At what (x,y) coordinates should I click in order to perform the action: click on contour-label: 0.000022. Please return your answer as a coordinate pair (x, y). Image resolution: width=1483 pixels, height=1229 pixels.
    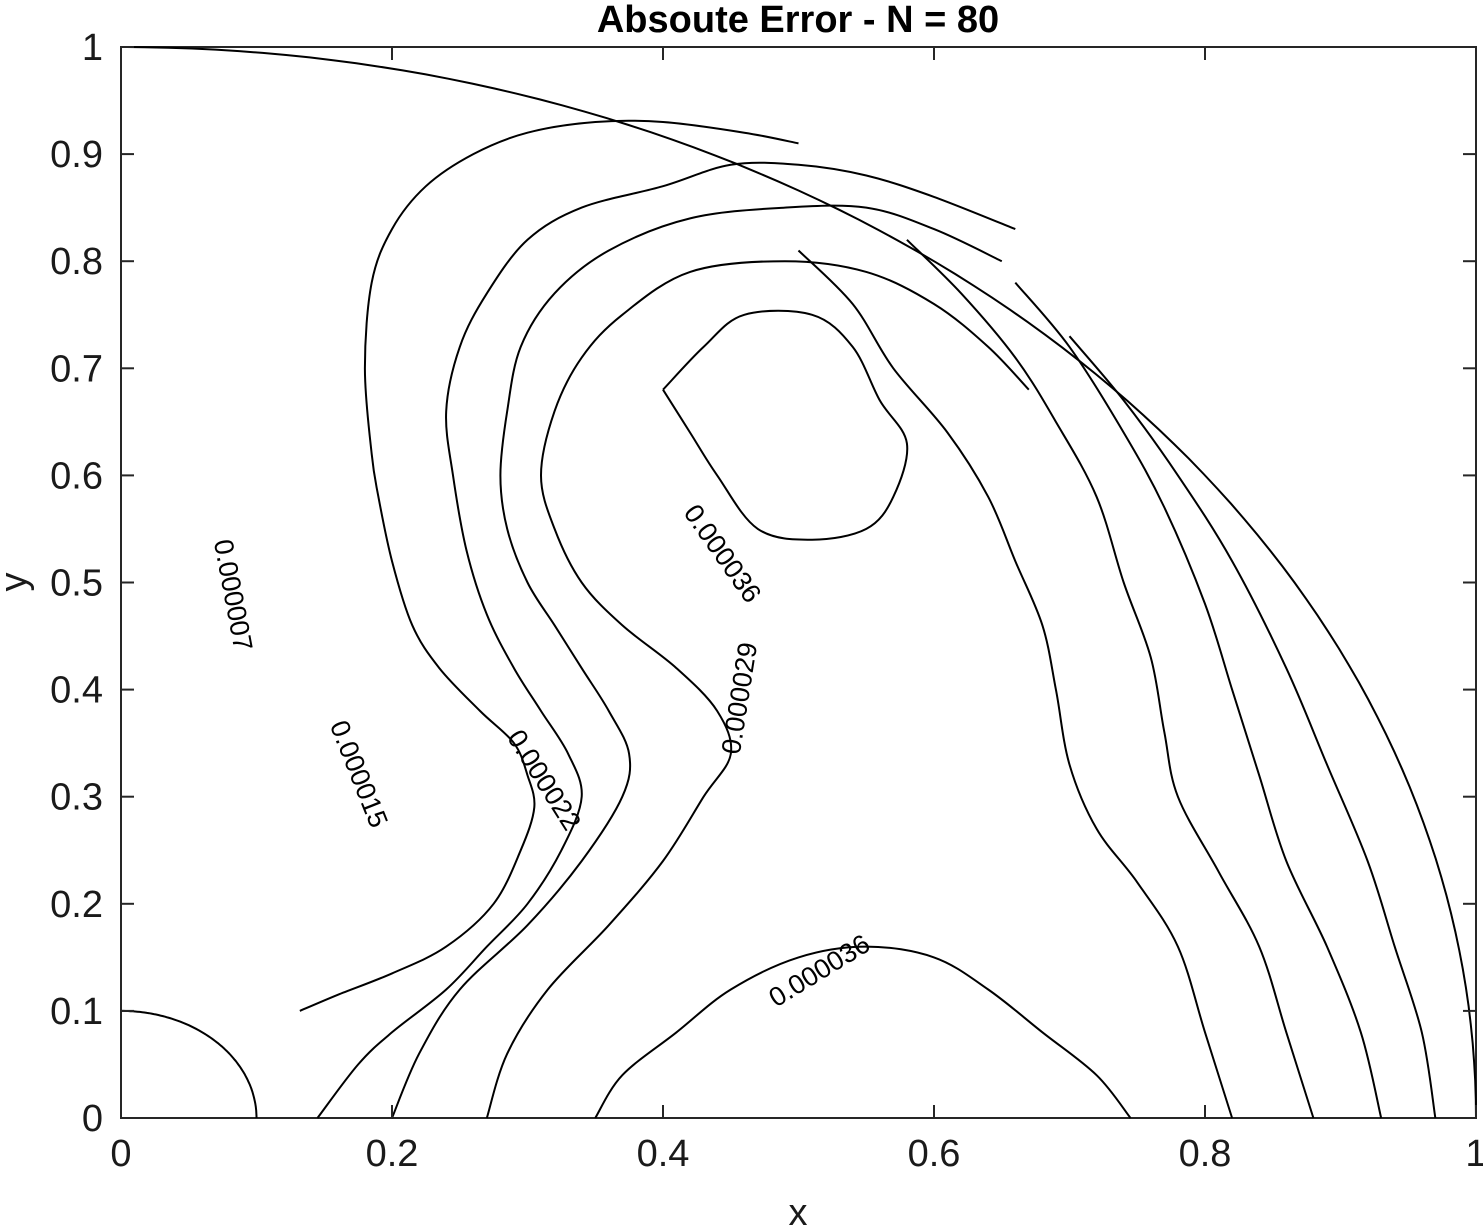
    Looking at the image, I should click on (544, 779).